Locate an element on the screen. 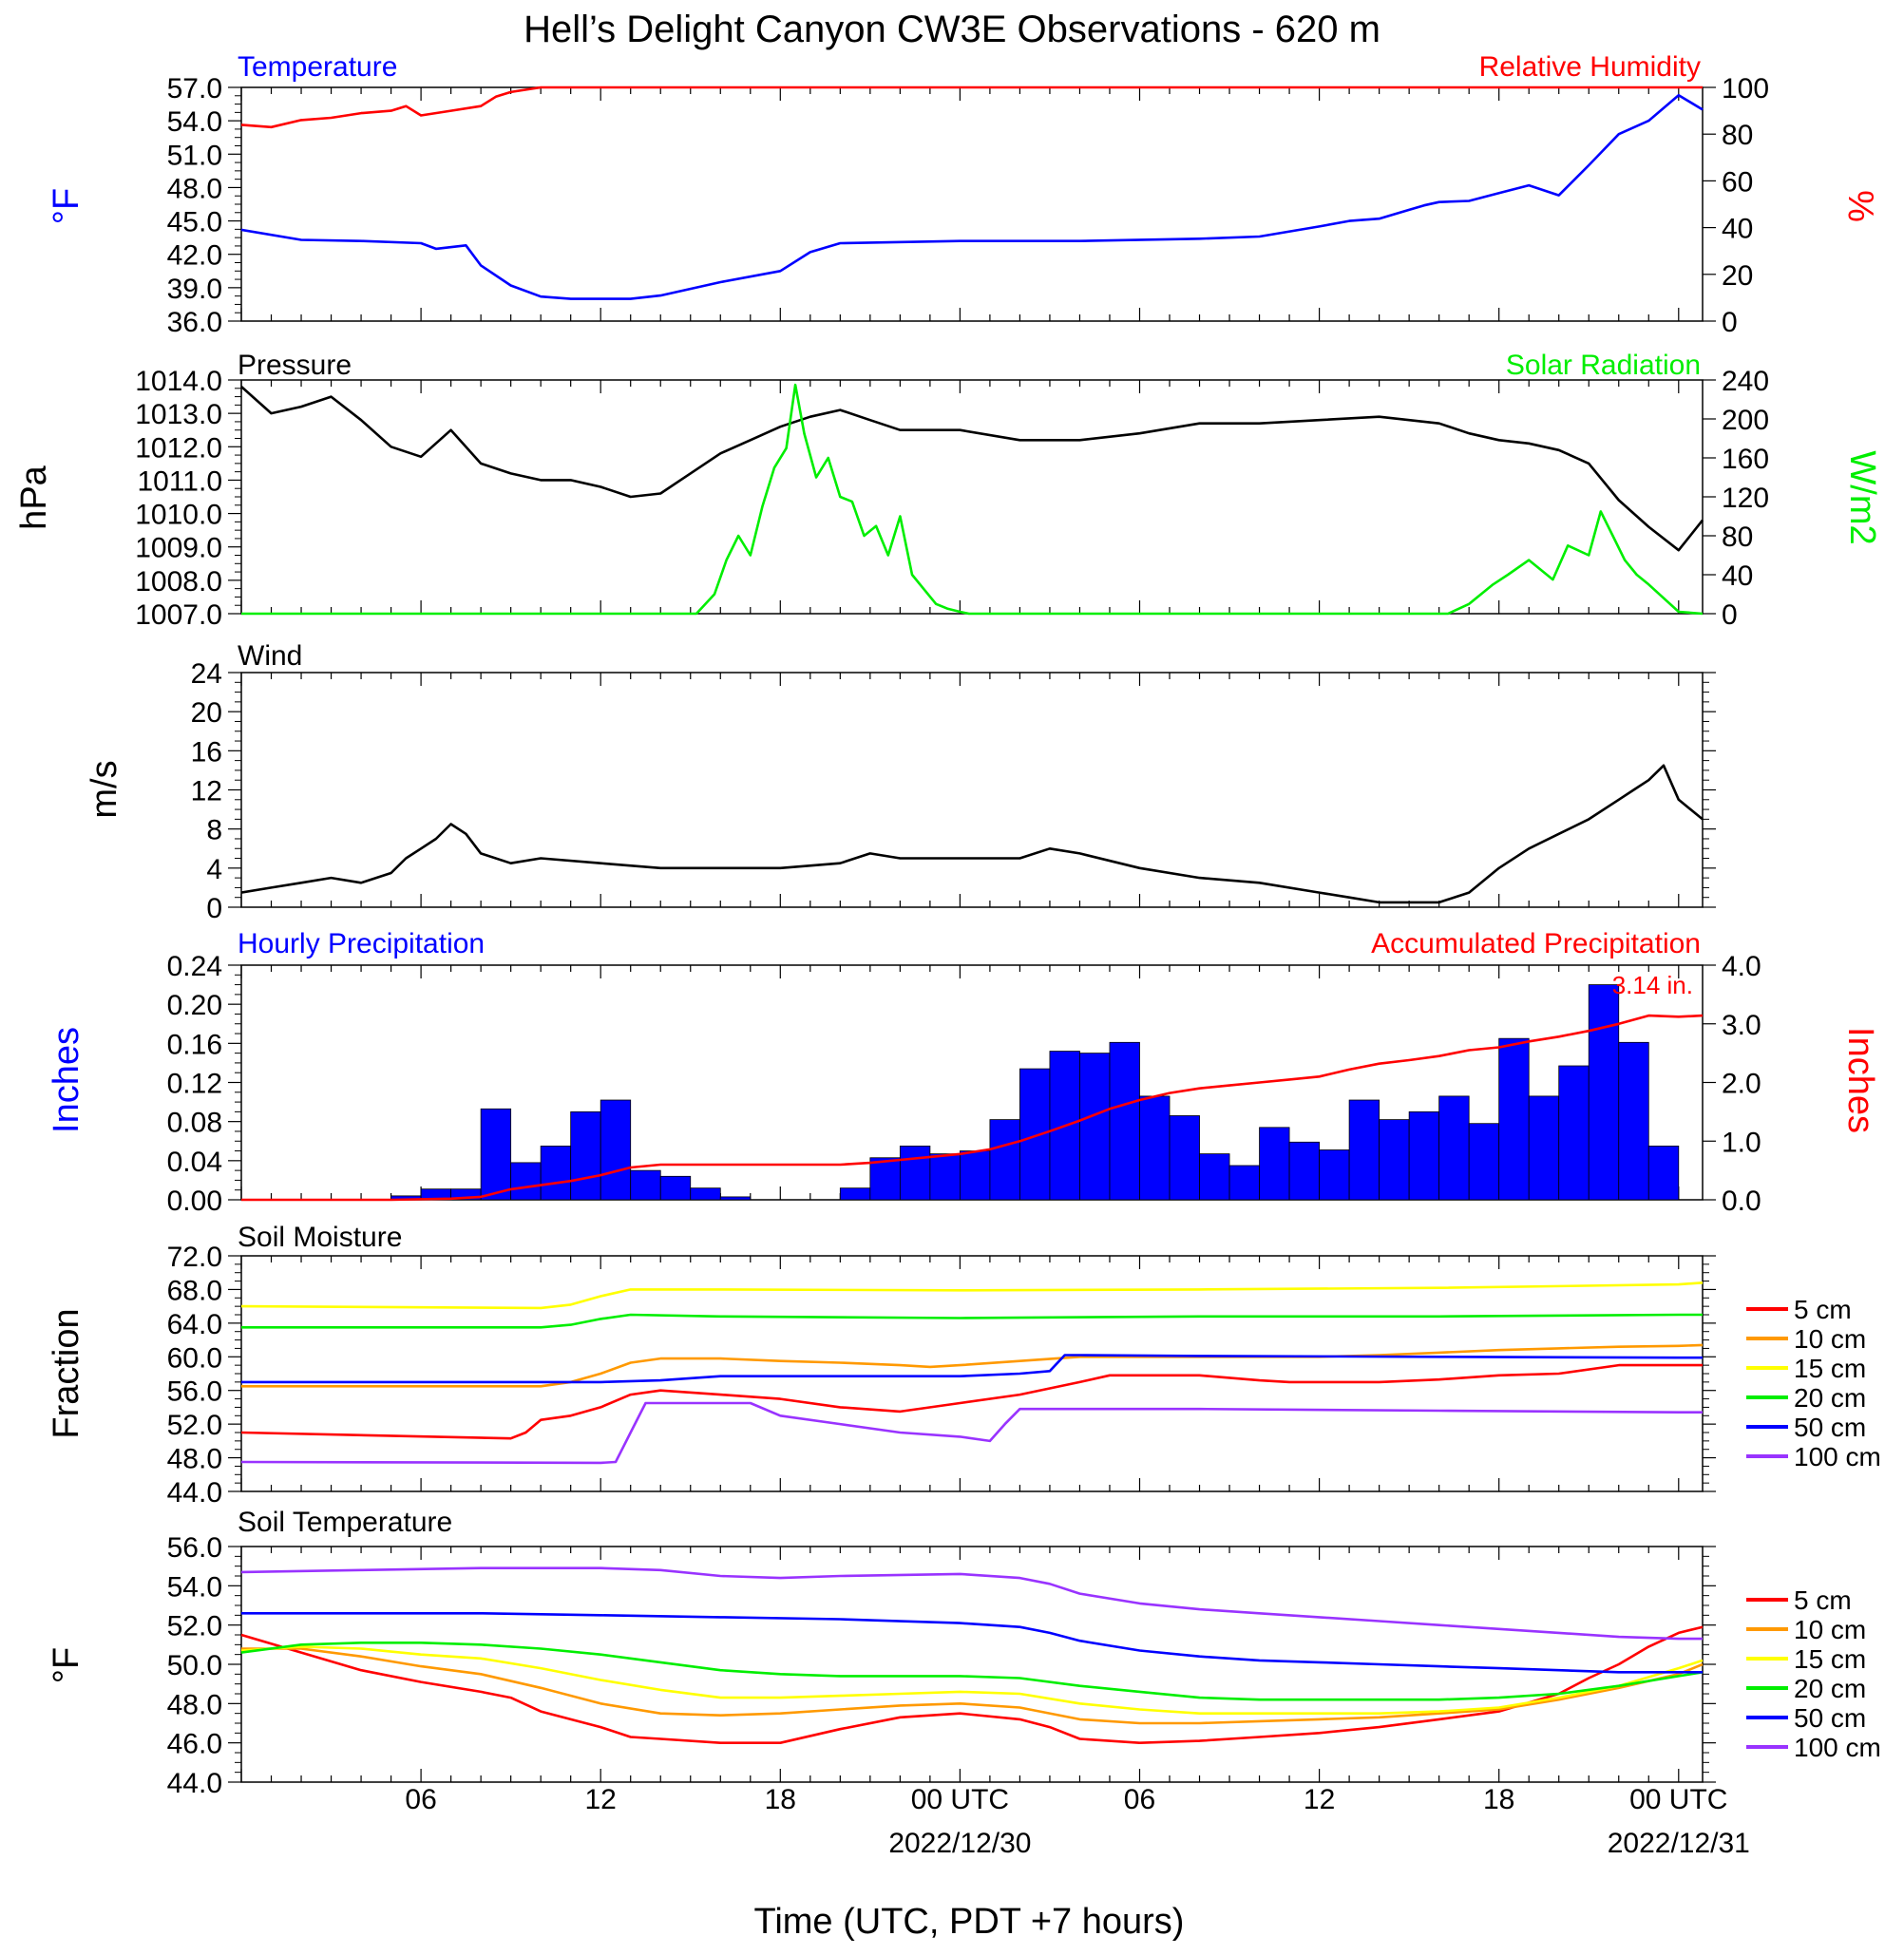 The width and height of the screenshot is (1904, 1955). y-tick-label: 0.12 is located at coordinates (194, 1084).